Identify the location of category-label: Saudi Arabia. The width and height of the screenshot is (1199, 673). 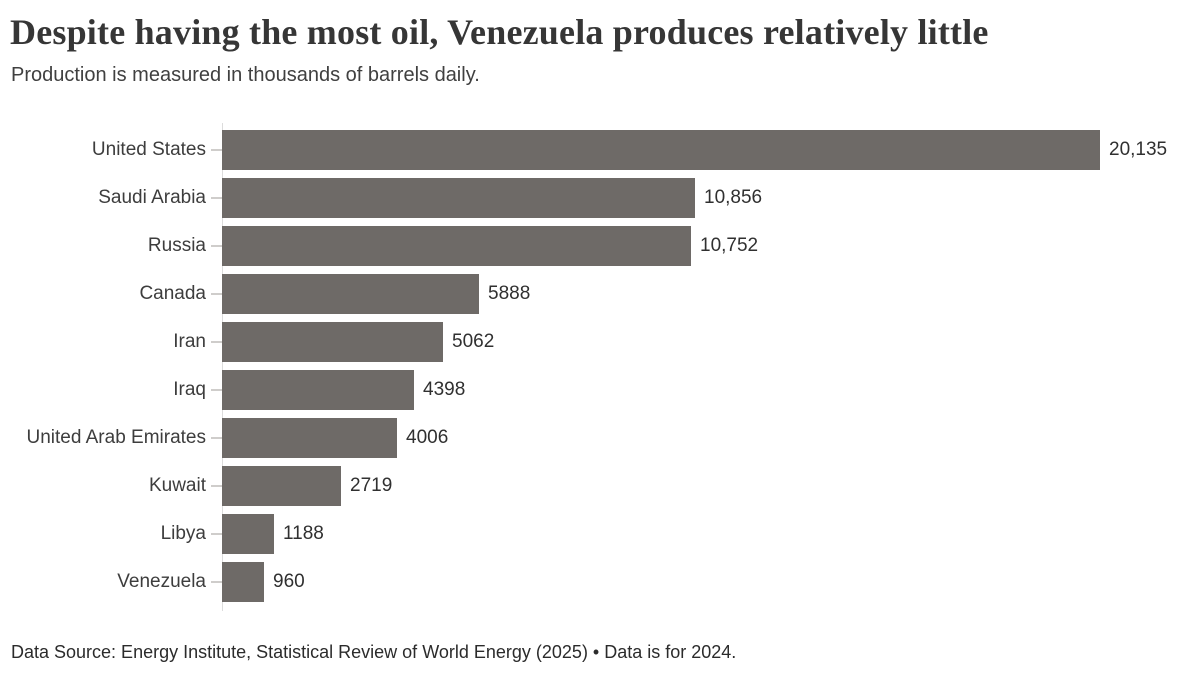
(152, 198).